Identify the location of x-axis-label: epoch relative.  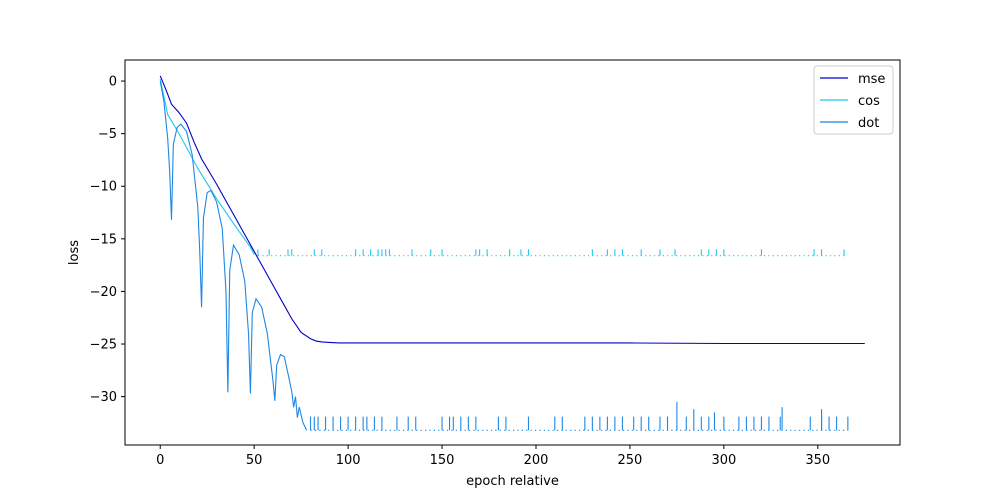
(512, 481).